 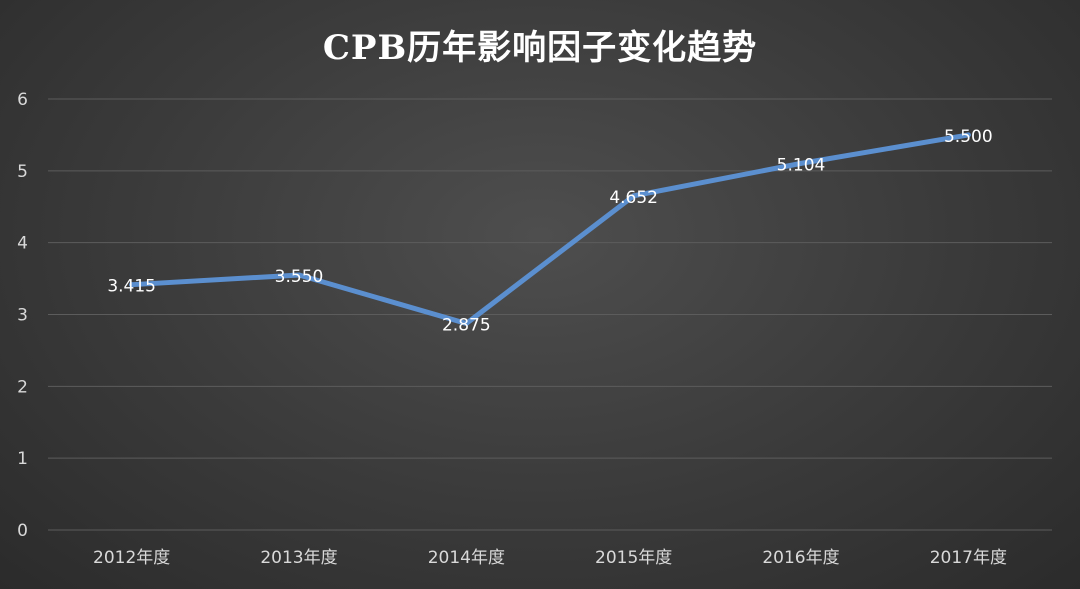 I want to click on x-tick-label: 2013年度, so click(x=298, y=558).